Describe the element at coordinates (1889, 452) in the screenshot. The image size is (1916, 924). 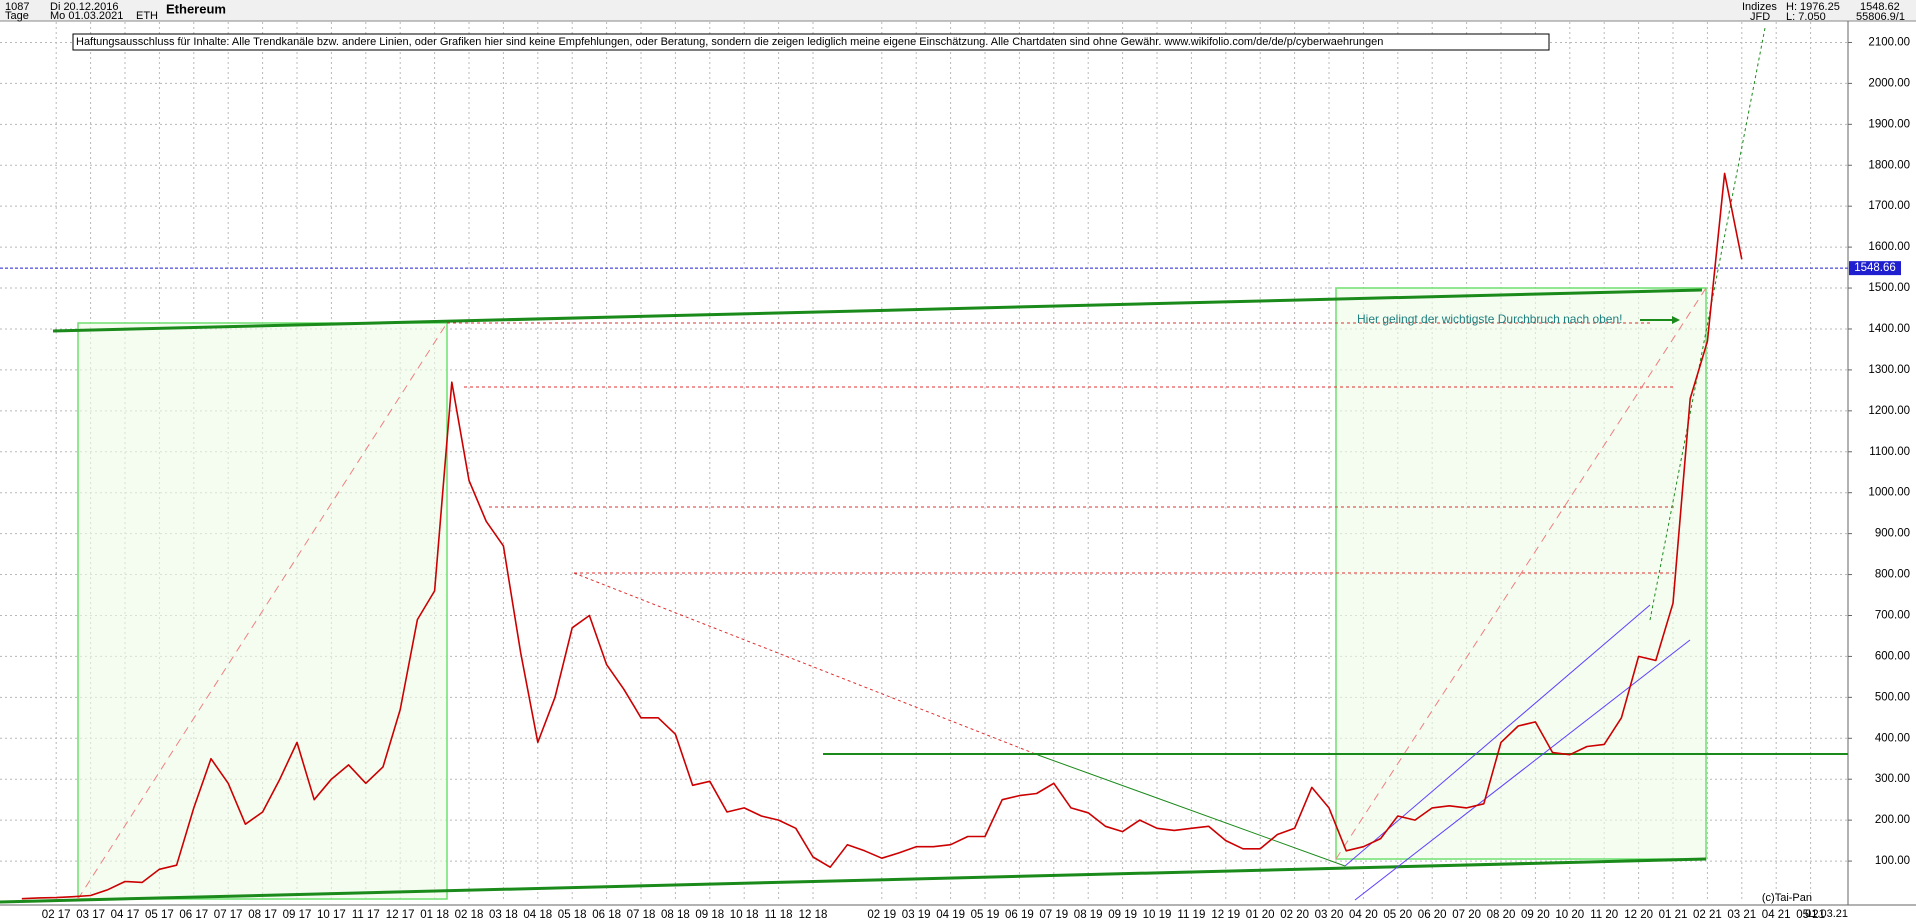
I see `y-tick-label: 1100.00` at that location.